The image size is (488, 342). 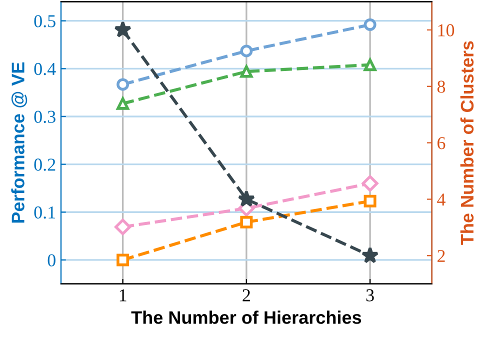 What do you see at coordinates (441, 86) in the screenshot?
I see `y2-tick-label: 8` at bounding box center [441, 86].